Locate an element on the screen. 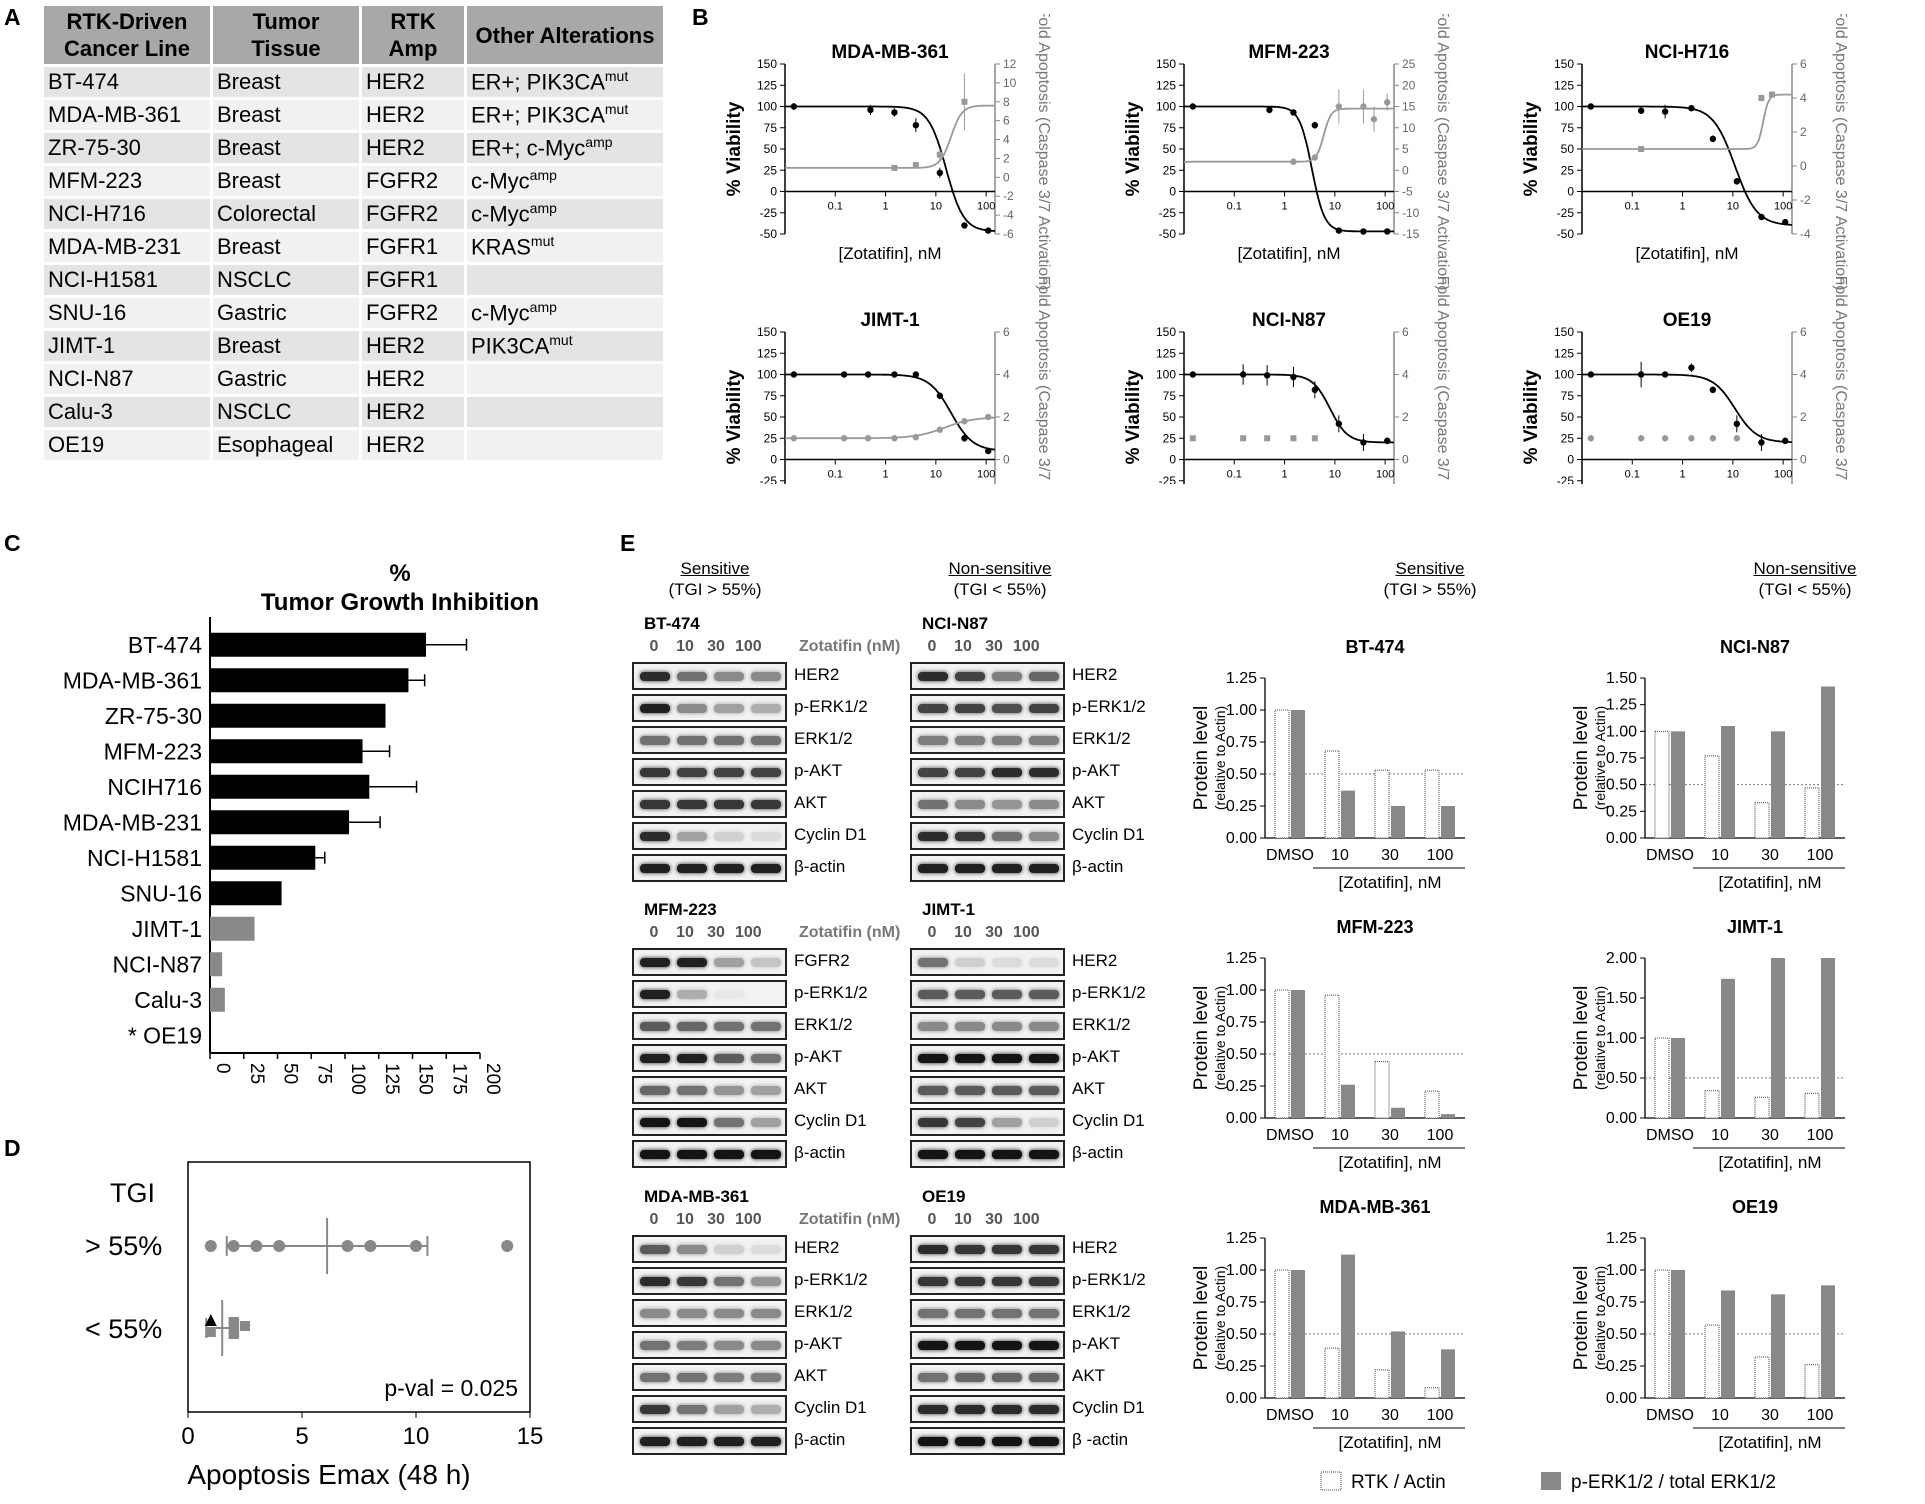 The image size is (1925, 1504). table-row: JIMT-1 Breast HER2 PIK3CAmut is located at coordinates (355, 345).